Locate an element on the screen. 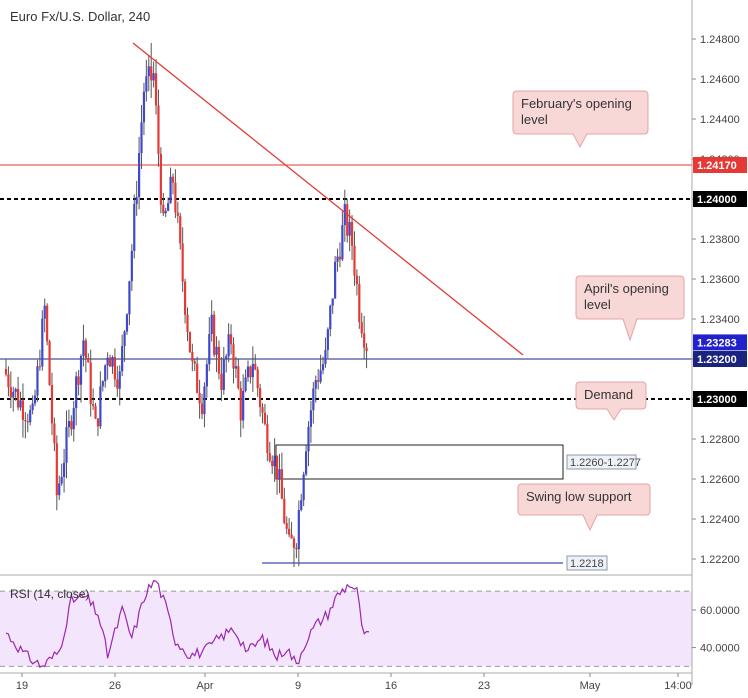  annotation-text: April's opening is located at coordinates (626, 288).